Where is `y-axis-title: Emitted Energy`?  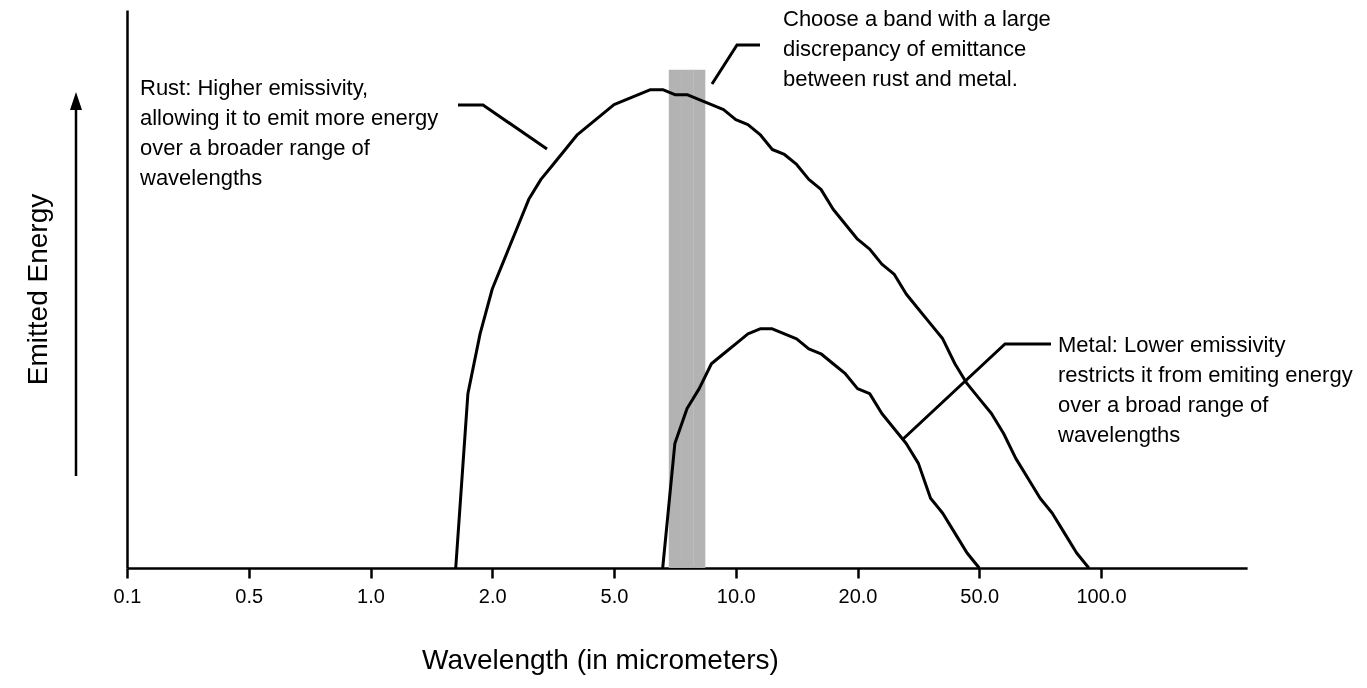 y-axis-title: Emitted Energy is located at coordinates (37, 289).